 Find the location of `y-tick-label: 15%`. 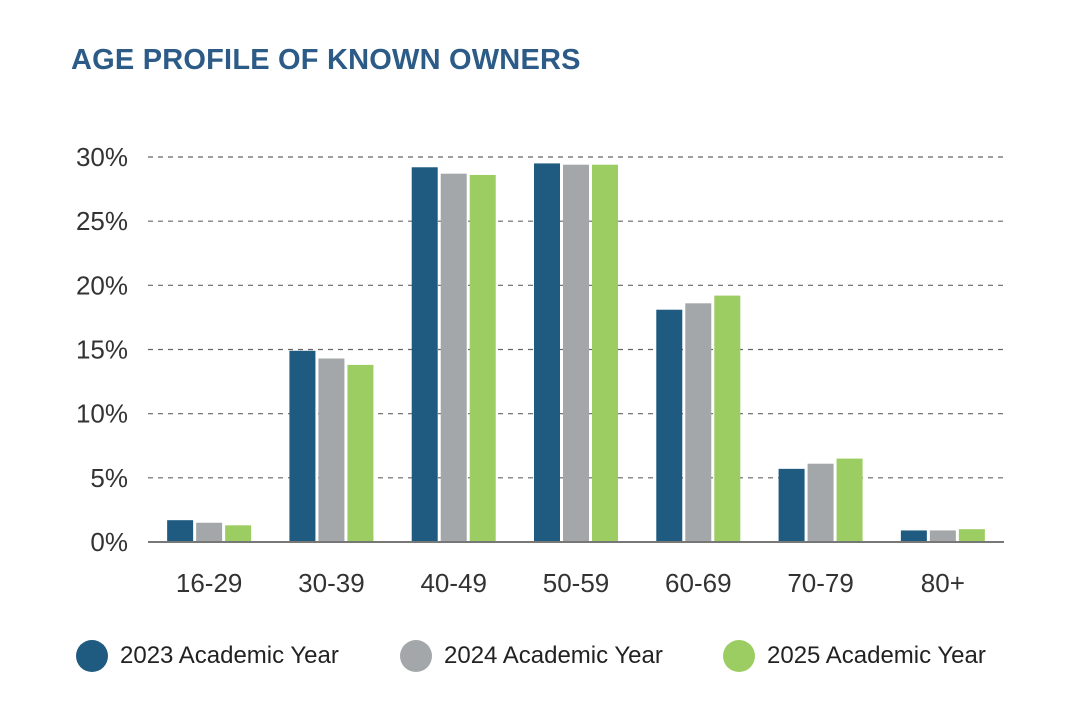

y-tick-label: 15% is located at coordinates (102, 350).